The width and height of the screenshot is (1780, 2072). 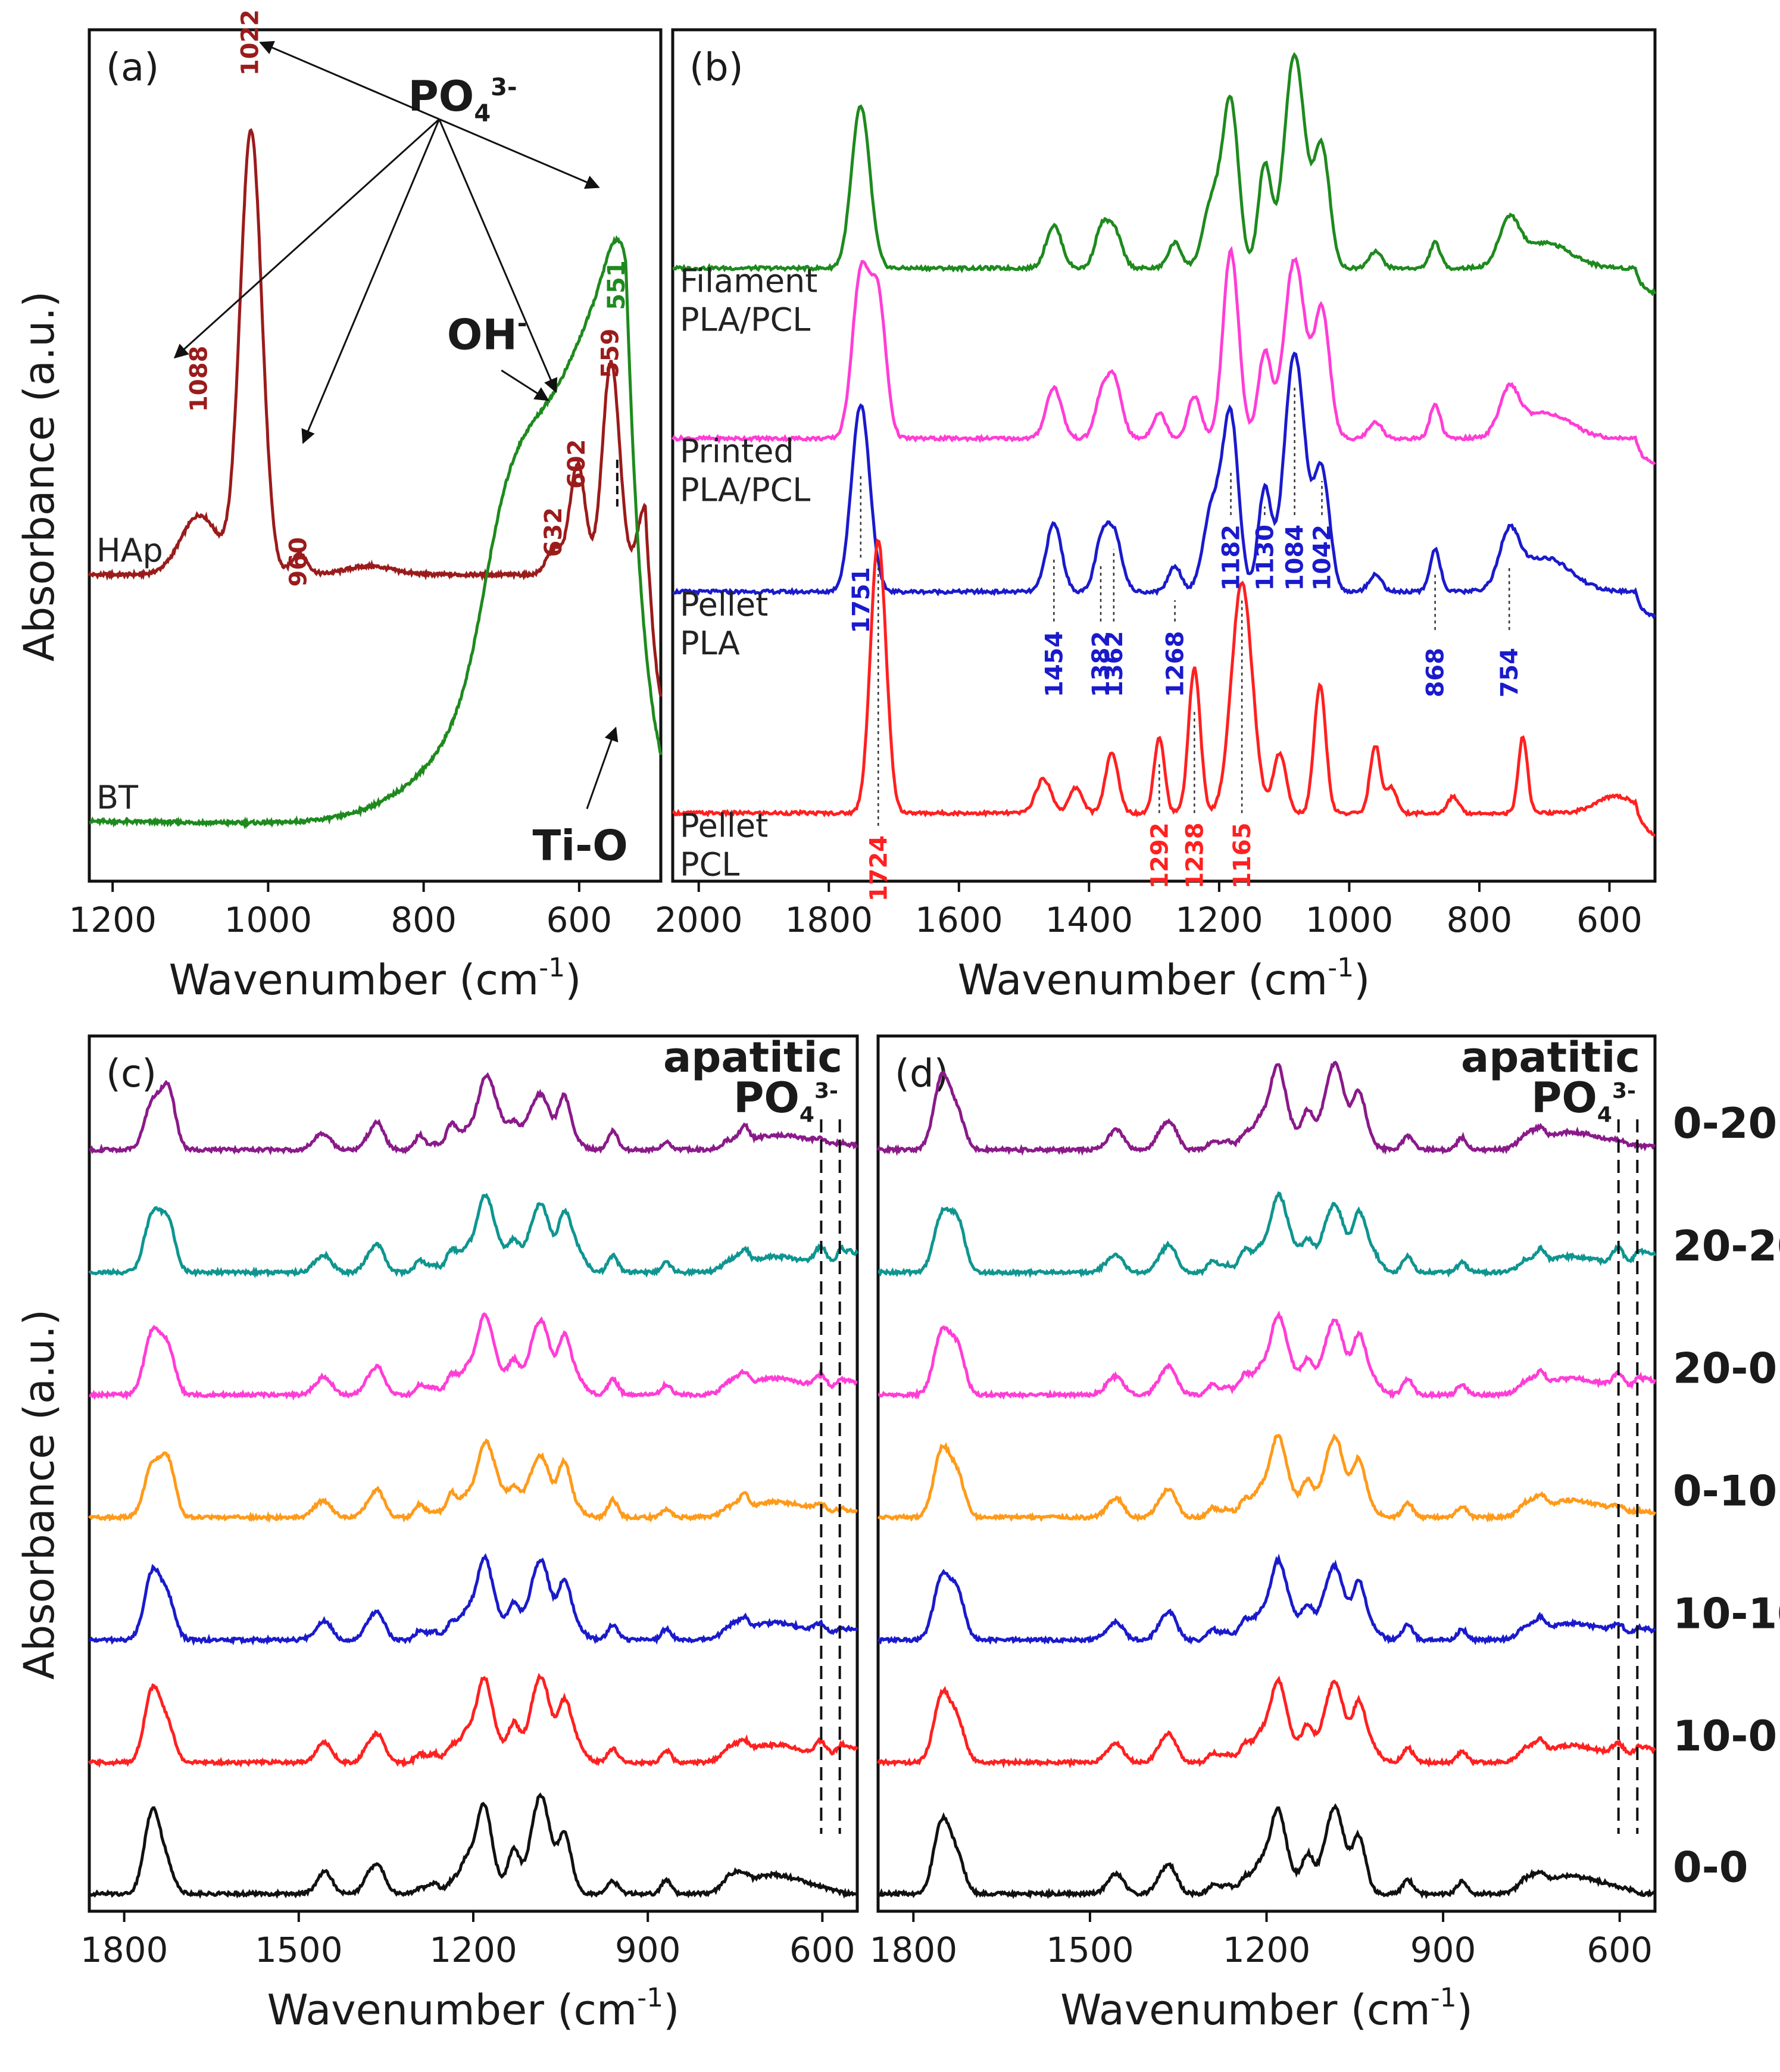 I want to click on peak-label: 1088, so click(x=199, y=379).